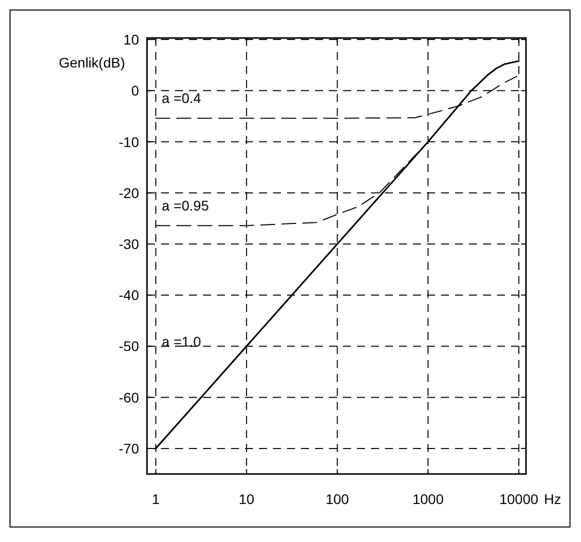 This screenshot has height=542, width=581. What do you see at coordinates (428, 499) in the screenshot?
I see `x-tick-label: 1000` at bounding box center [428, 499].